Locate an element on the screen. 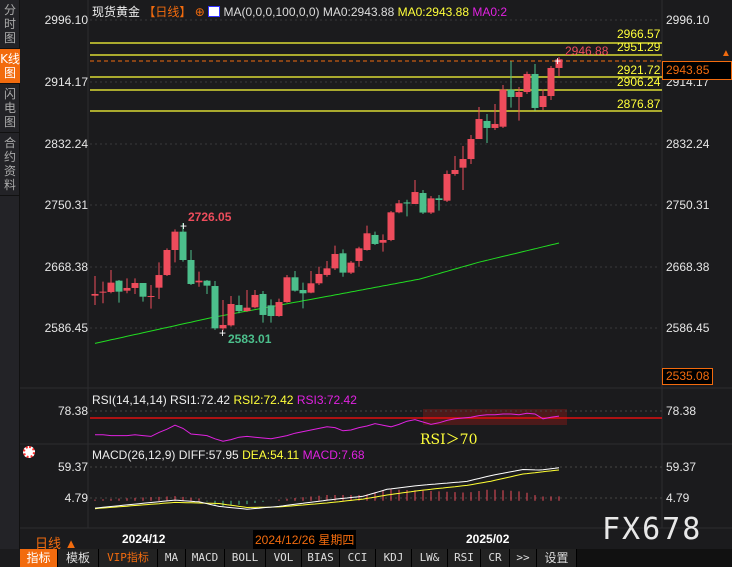 The width and height of the screenshot is (732, 567). tab-ma: MA is located at coordinates (172, 558).